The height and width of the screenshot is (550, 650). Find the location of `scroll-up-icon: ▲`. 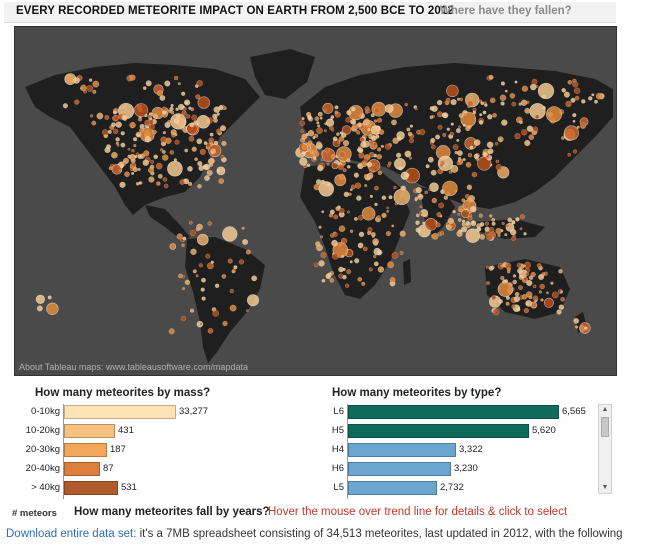

scroll-up-icon: ▲ is located at coordinates (605, 409).